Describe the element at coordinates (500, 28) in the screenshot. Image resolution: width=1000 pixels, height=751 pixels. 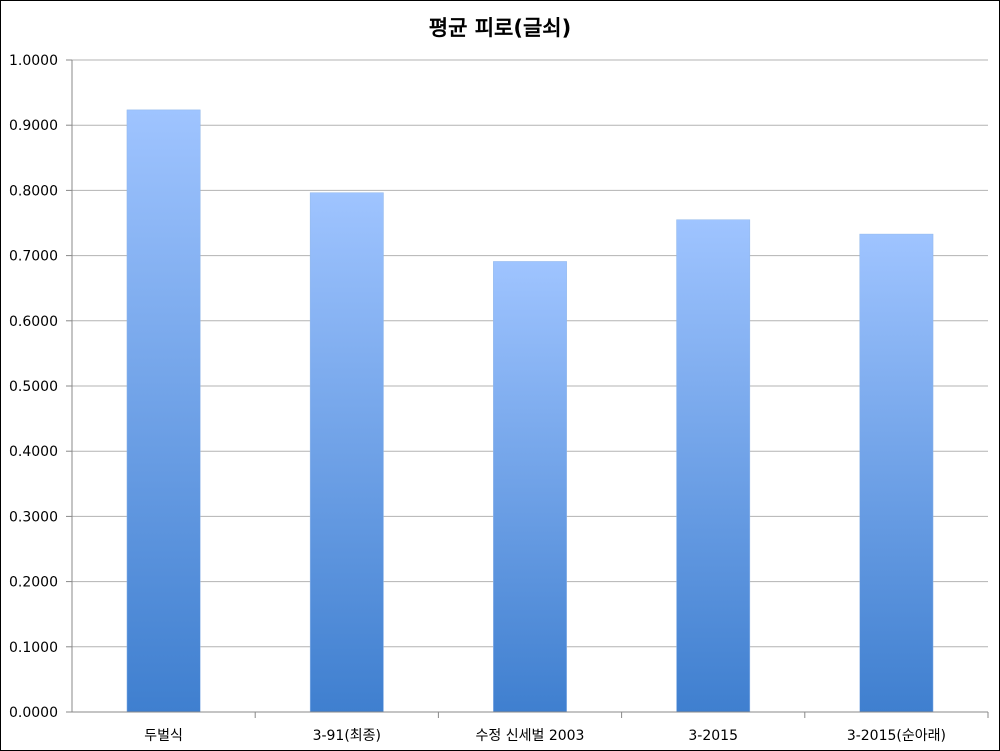
I see `chart-title: 평균 피로(글쇠)` at that location.